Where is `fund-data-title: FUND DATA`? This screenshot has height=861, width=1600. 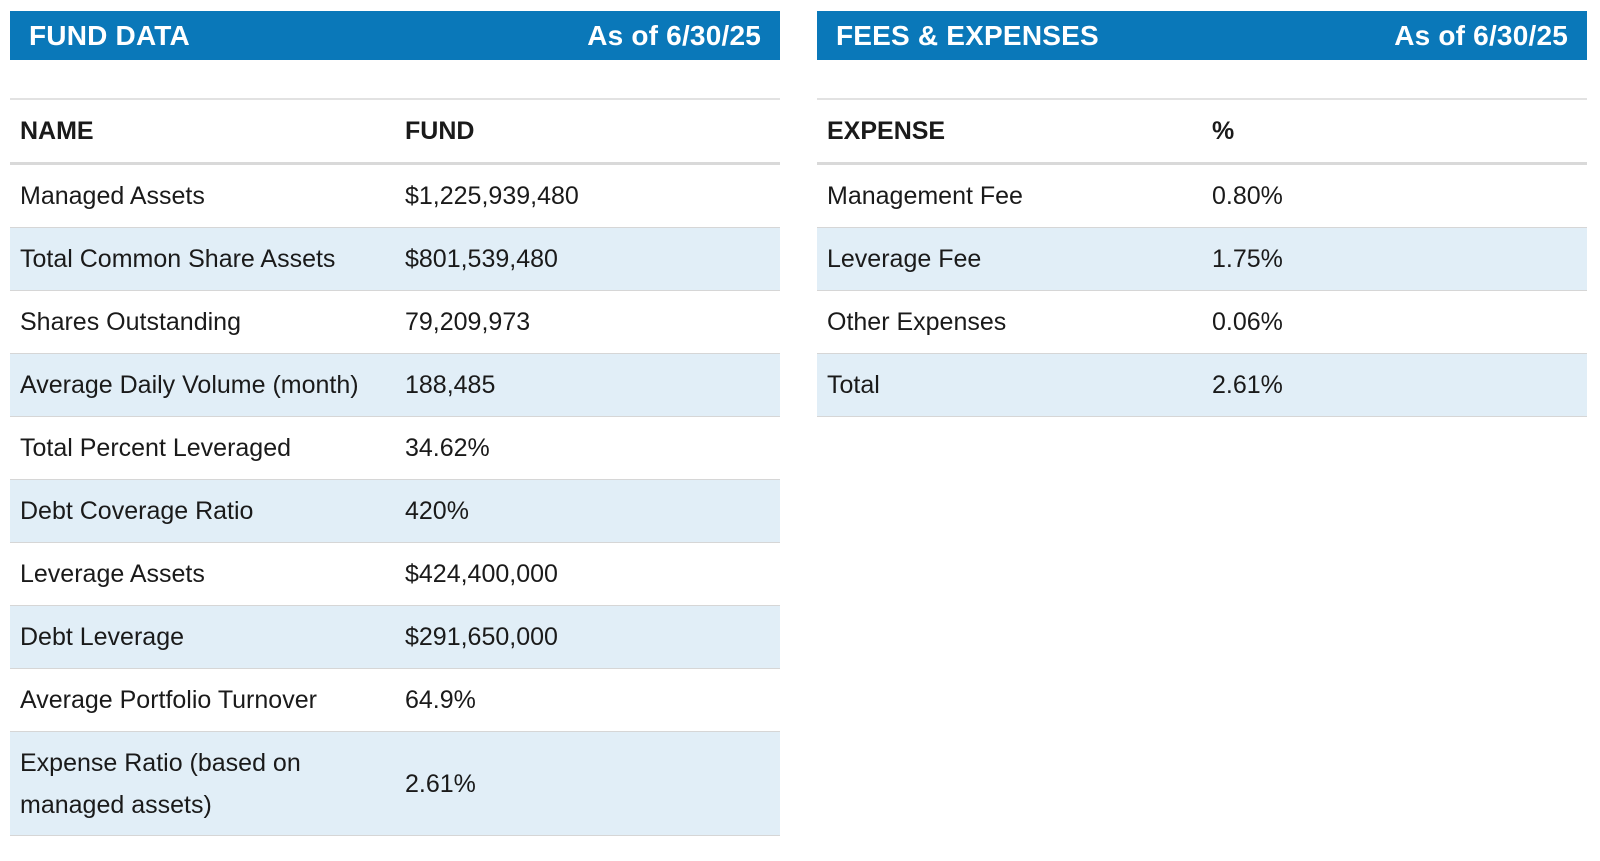
fund-data-title: FUND DATA is located at coordinates (109, 35).